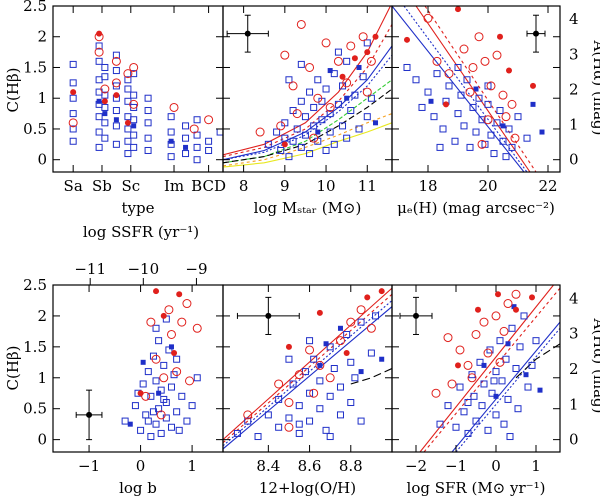 The height and width of the screenshot is (500, 600). I want to click on xtick-label-sfr-1: −1, so click(456, 466).